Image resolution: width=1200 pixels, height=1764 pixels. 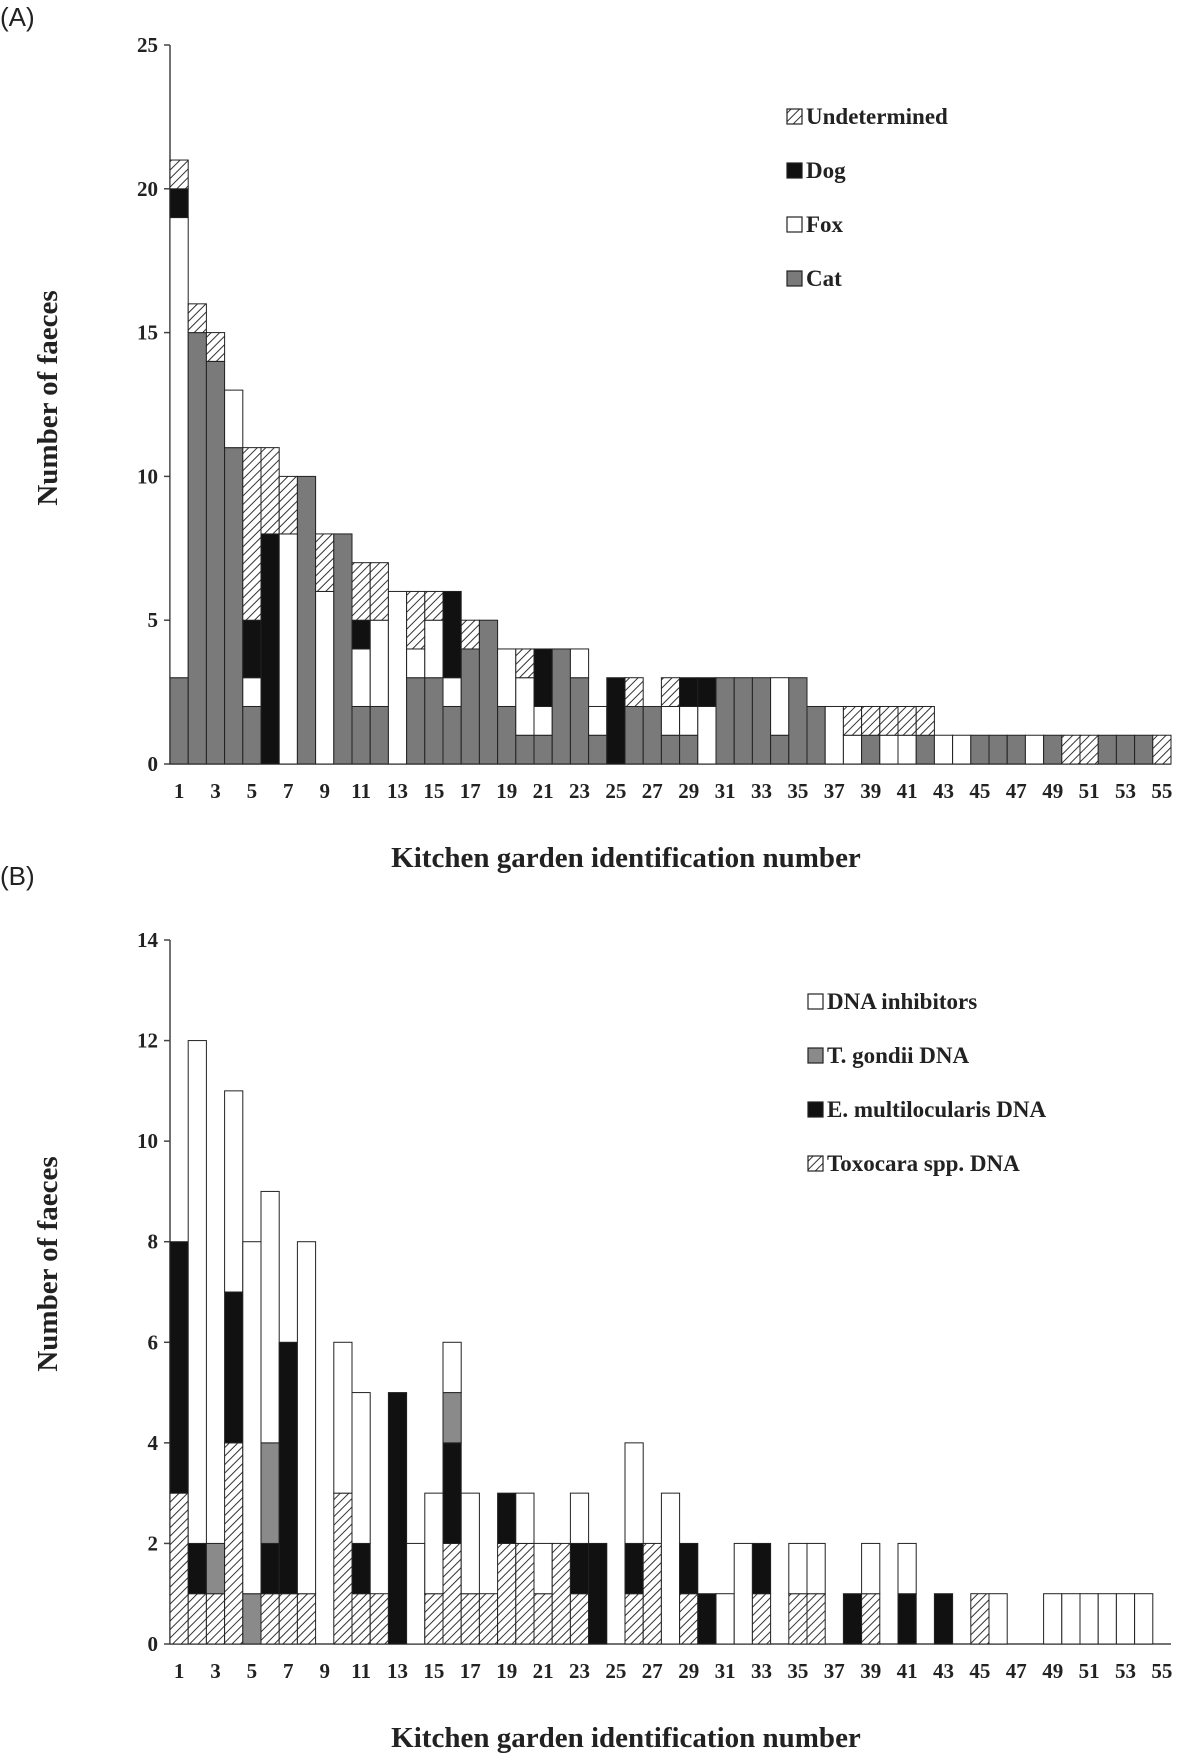 What do you see at coordinates (615, 791) in the screenshot?
I see `x-tick-label: 25` at bounding box center [615, 791].